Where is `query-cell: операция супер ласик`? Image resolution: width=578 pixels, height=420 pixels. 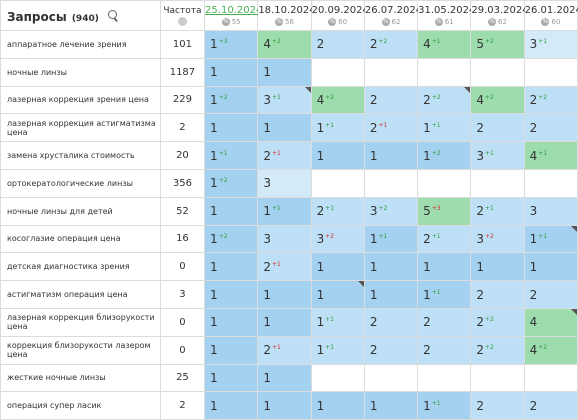 query-cell: операция супер ласик is located at coordinates (80, 405).